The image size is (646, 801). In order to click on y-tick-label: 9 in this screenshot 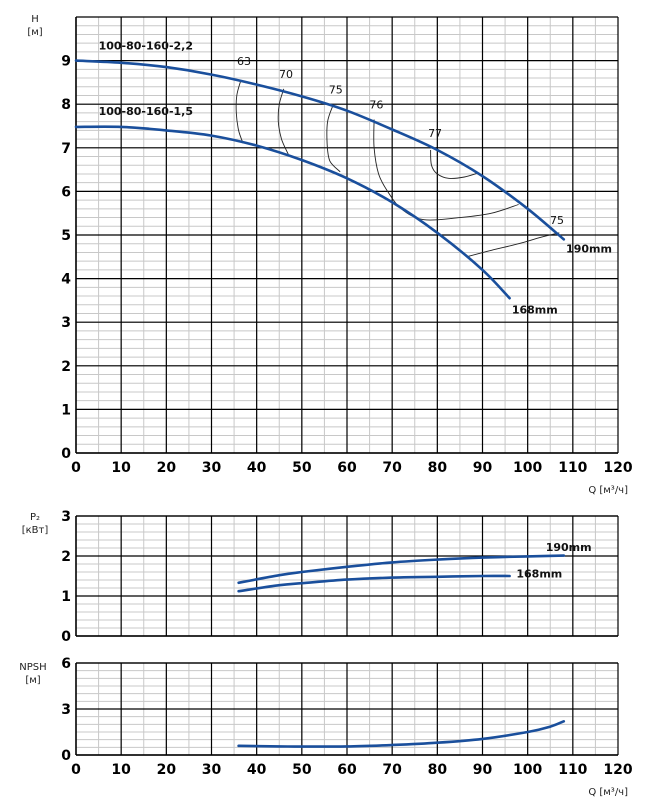, I will do `click(66, 62)`.